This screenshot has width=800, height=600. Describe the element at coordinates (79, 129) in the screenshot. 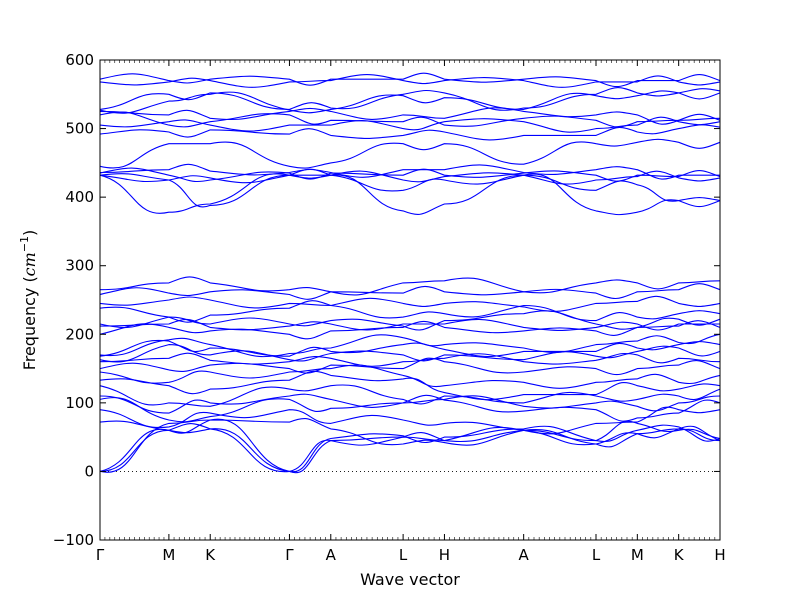

I see `y-tick-label: 500` at that location.